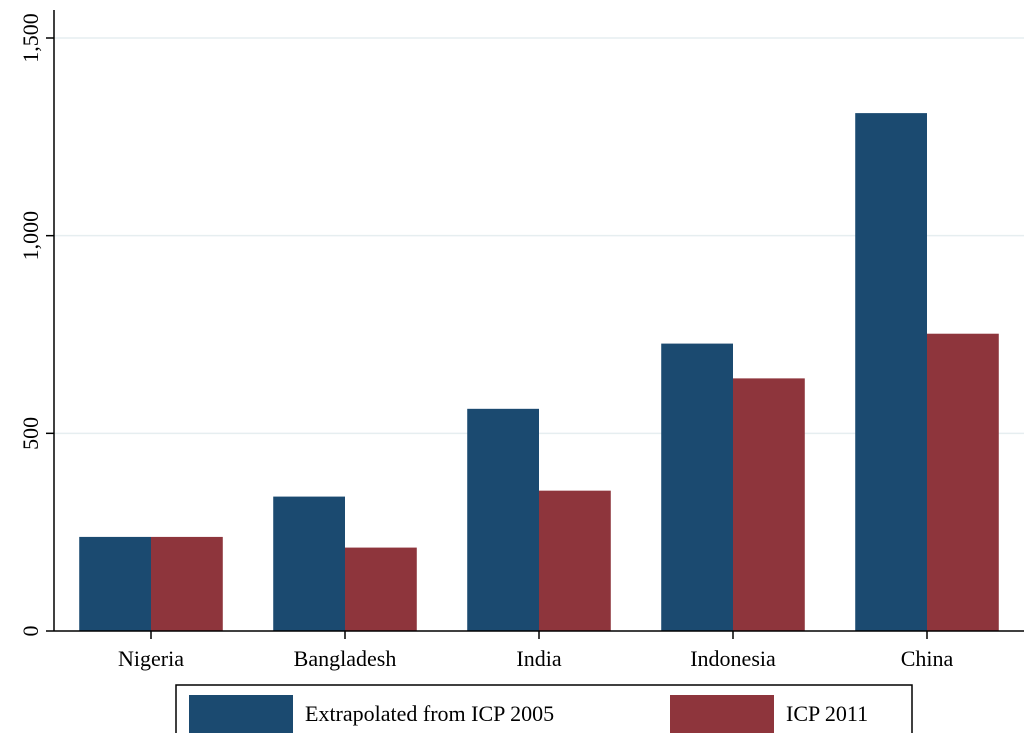 This screenshot has height=733, width=1024. I want to click on y-tick-label: 500, so click(30, 433).